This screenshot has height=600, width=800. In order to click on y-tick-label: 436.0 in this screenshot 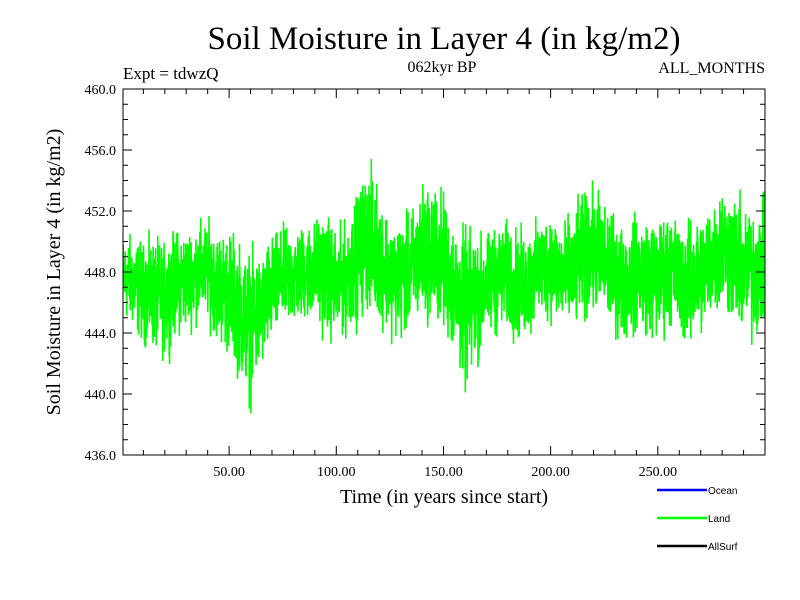, I will do `click(101, 456)`.